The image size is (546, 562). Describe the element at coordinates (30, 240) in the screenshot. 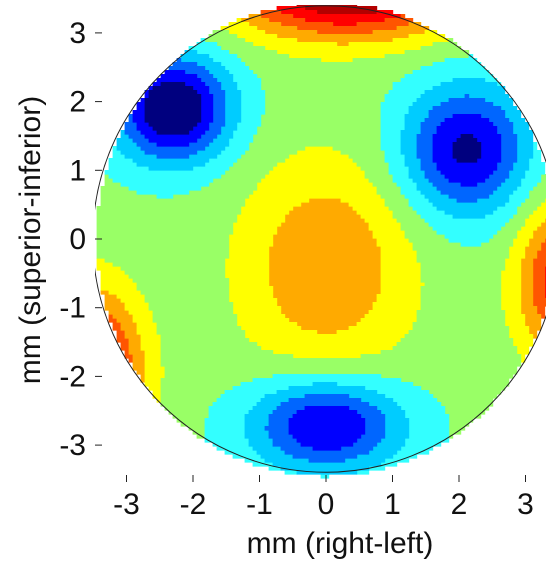

I see `y-axis-label: mm (superior-inferior)` at that location.